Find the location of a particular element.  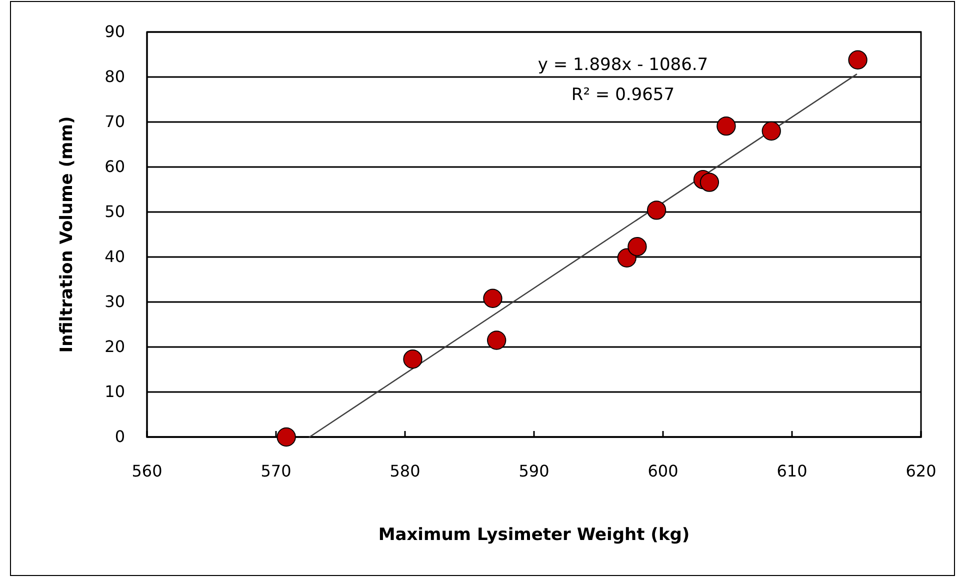

y-tick-label: 50 is located at coordinates (114, 212).